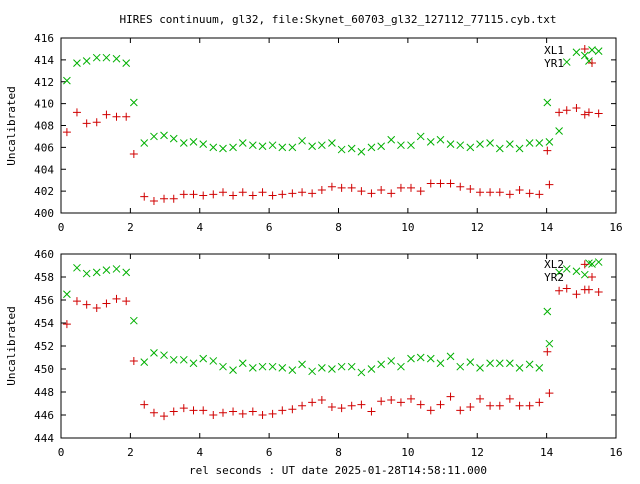  Describe the element at coordinates (44, 191) in the screenshot. I see `y-tick-label: 402` at that location.